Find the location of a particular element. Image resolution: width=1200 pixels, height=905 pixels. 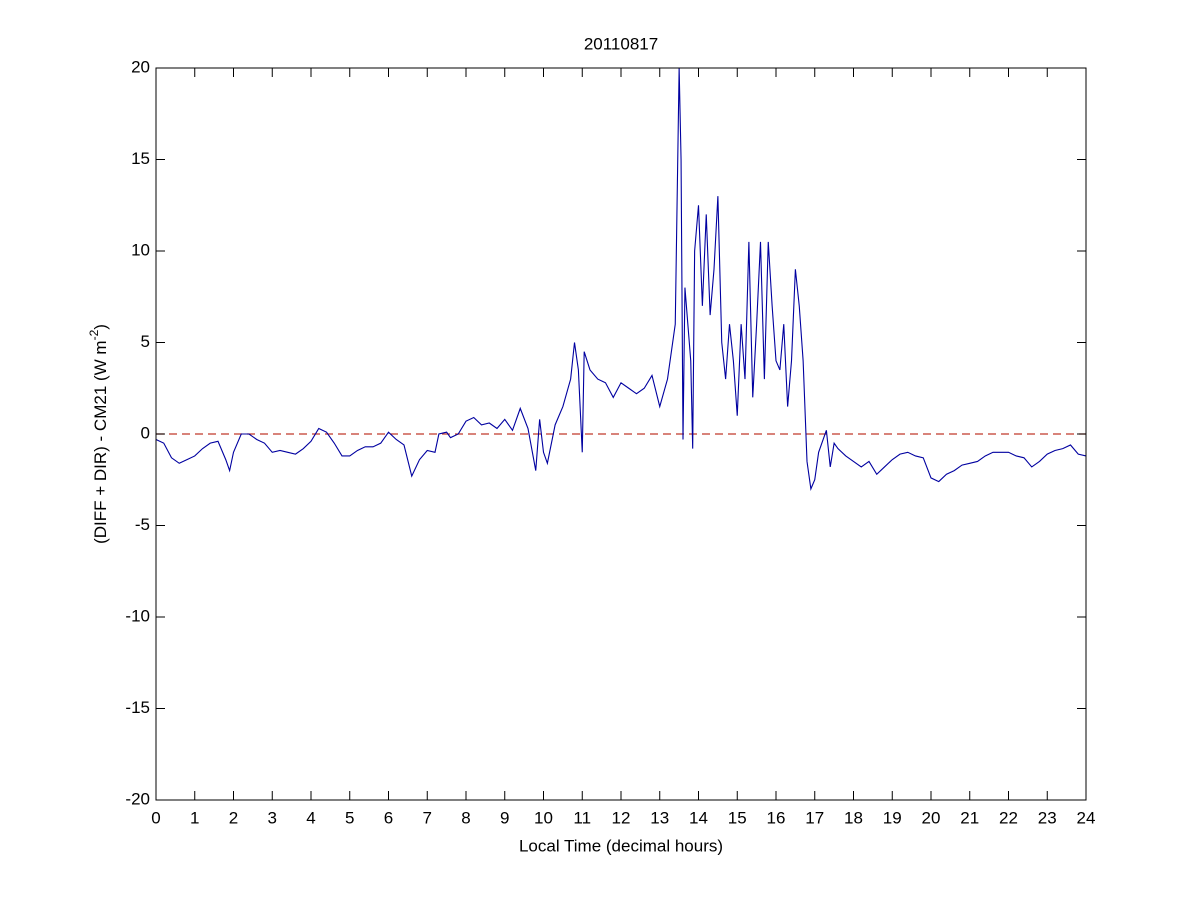

y-axis-label-suffix: ) is located at coordinates (100, 327).